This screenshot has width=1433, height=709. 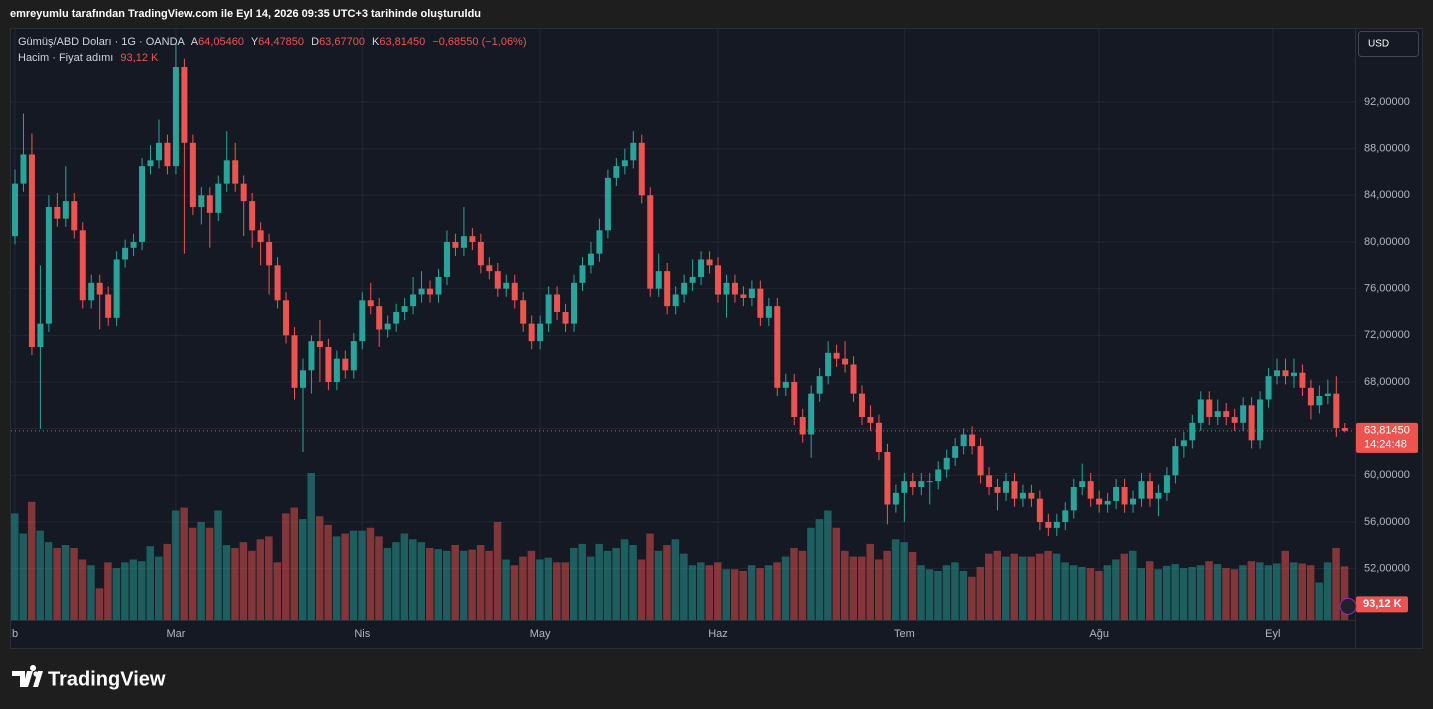 I want to click on countdown: 14:24:48, so click(x=1385, y=445).